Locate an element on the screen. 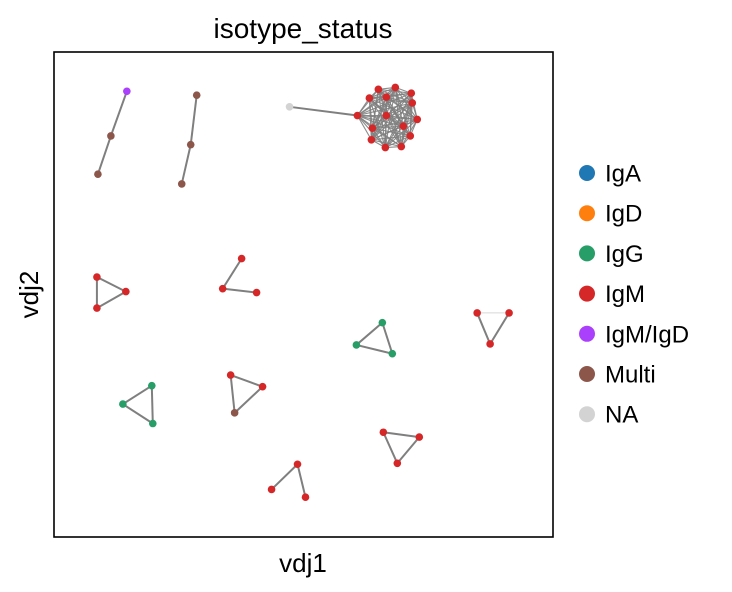 The height and width of the screenshot is (592, 732). legend-label: NA is located at coordinates (621, 415).